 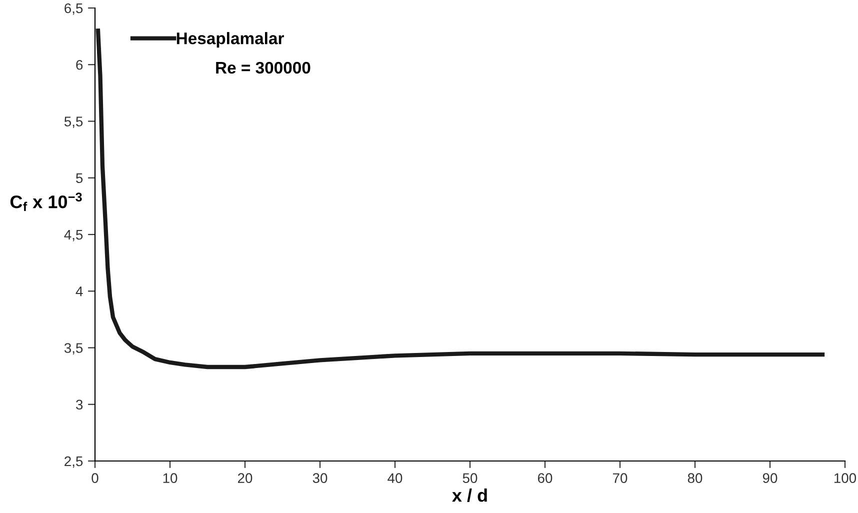 I want to click on x-tick-label: 70, so click(x=620, y=478).